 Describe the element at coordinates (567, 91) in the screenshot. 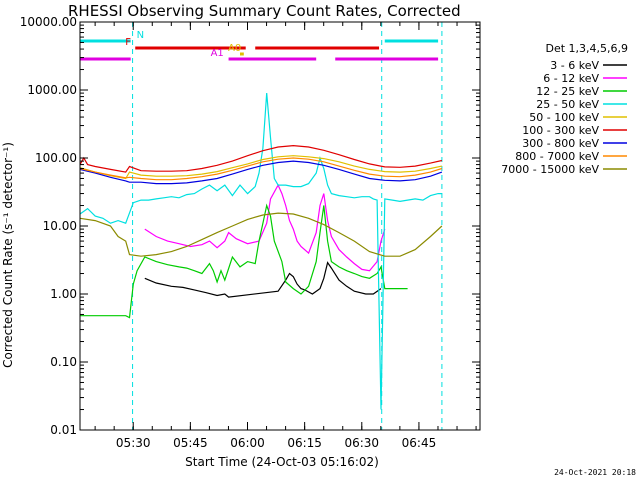

I see `legend-entry-label: 12 - 25 keV` at that location.